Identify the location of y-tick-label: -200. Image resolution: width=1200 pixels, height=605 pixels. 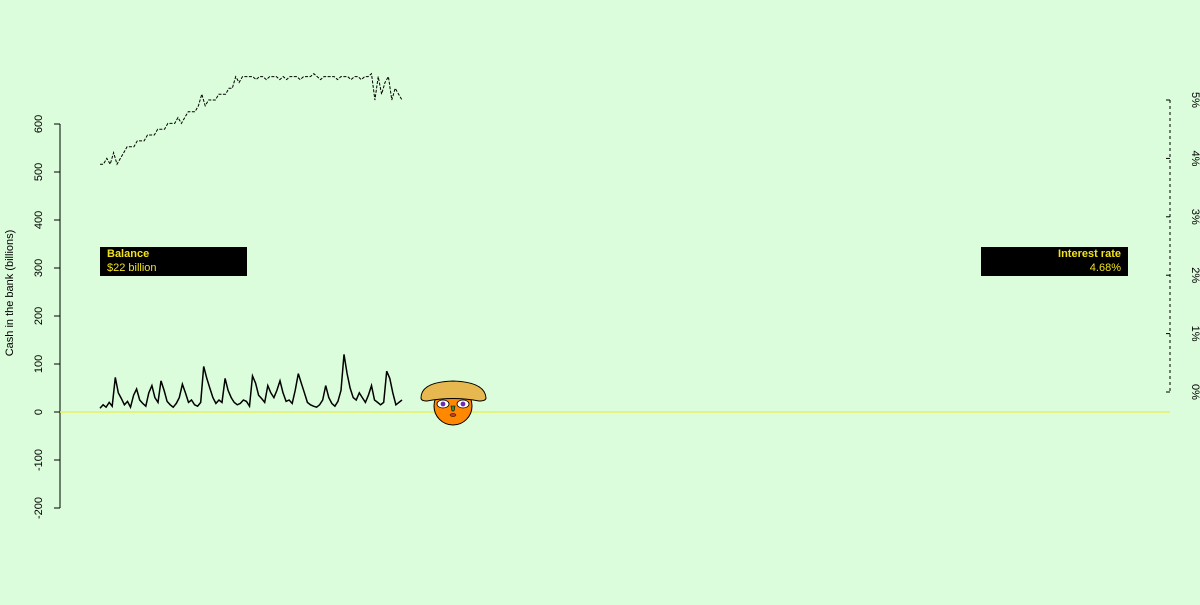
(39, 508).